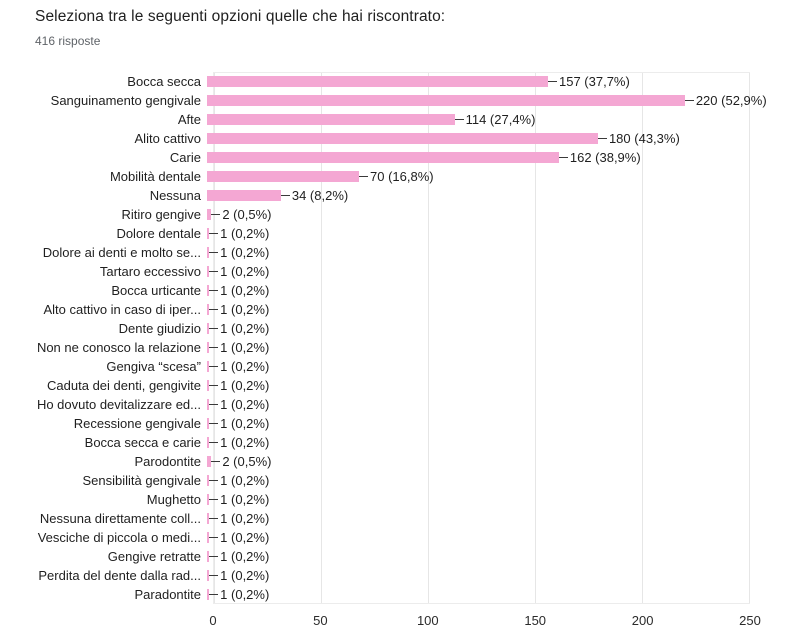 This screenshot has height=640, width=803. I want to click on value-label: 2 (0,5%), so click(247, 214).